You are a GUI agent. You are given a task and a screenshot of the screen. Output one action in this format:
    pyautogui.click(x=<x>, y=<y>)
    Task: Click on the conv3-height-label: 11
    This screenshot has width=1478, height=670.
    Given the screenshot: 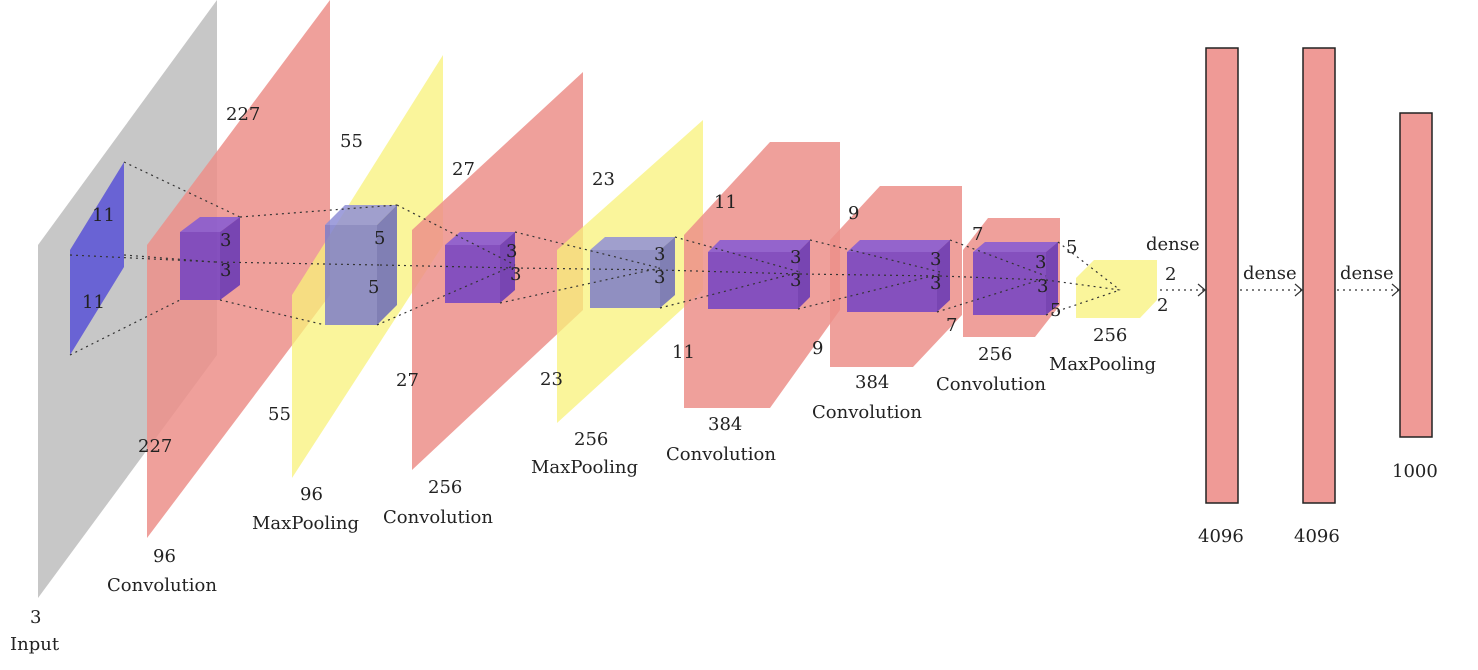 What is the action you would take?
    pyautogui.click(x=683, y=352)
    